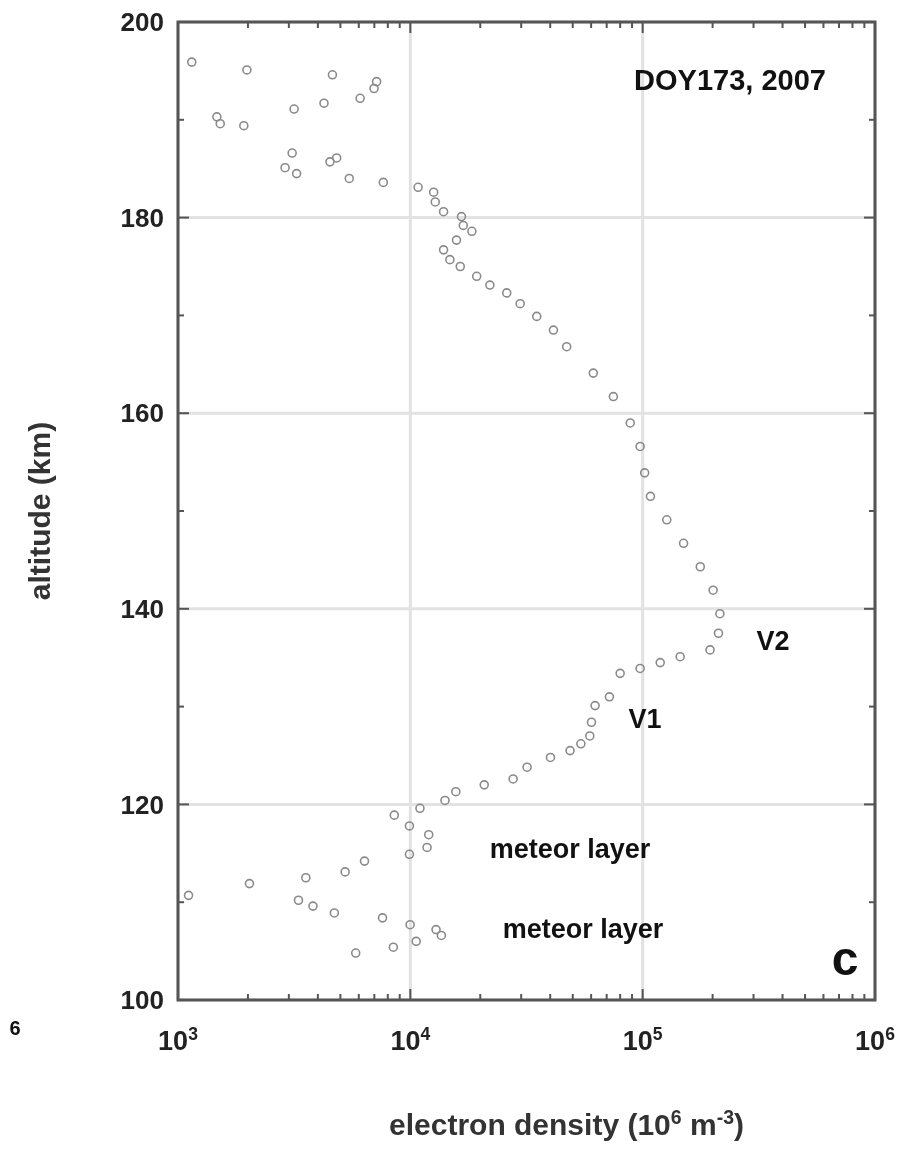 The width and height of the screenshot is (904, 1155). I want to click on y-tick-label: 160, so click(142, 413).